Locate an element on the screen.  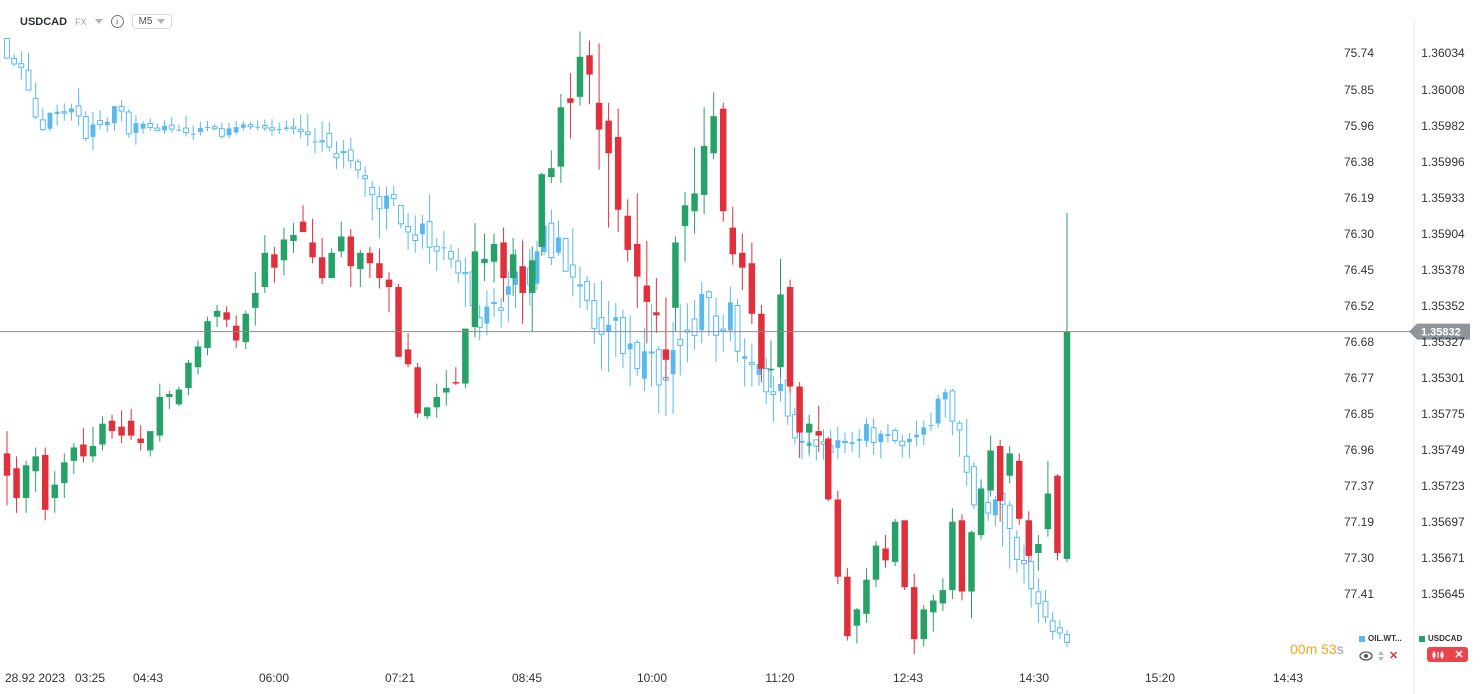
symbol-name: USDCAD is located at coordinates (44, 21).